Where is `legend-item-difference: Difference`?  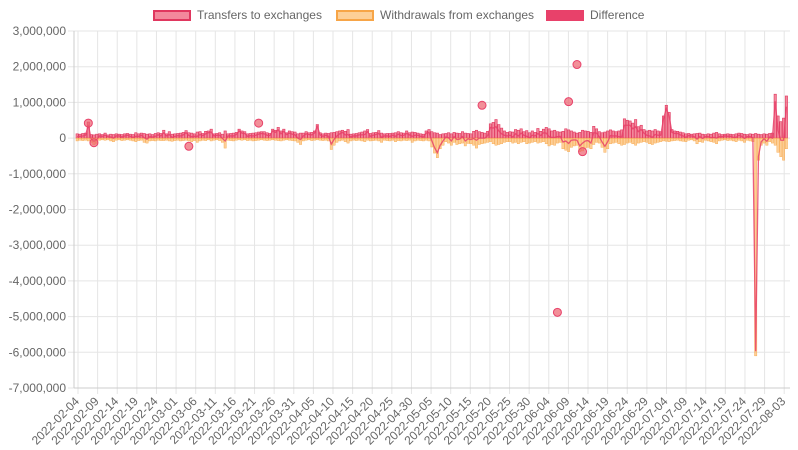 legend-item-difference: Difference is located at coordinates (595, 15).